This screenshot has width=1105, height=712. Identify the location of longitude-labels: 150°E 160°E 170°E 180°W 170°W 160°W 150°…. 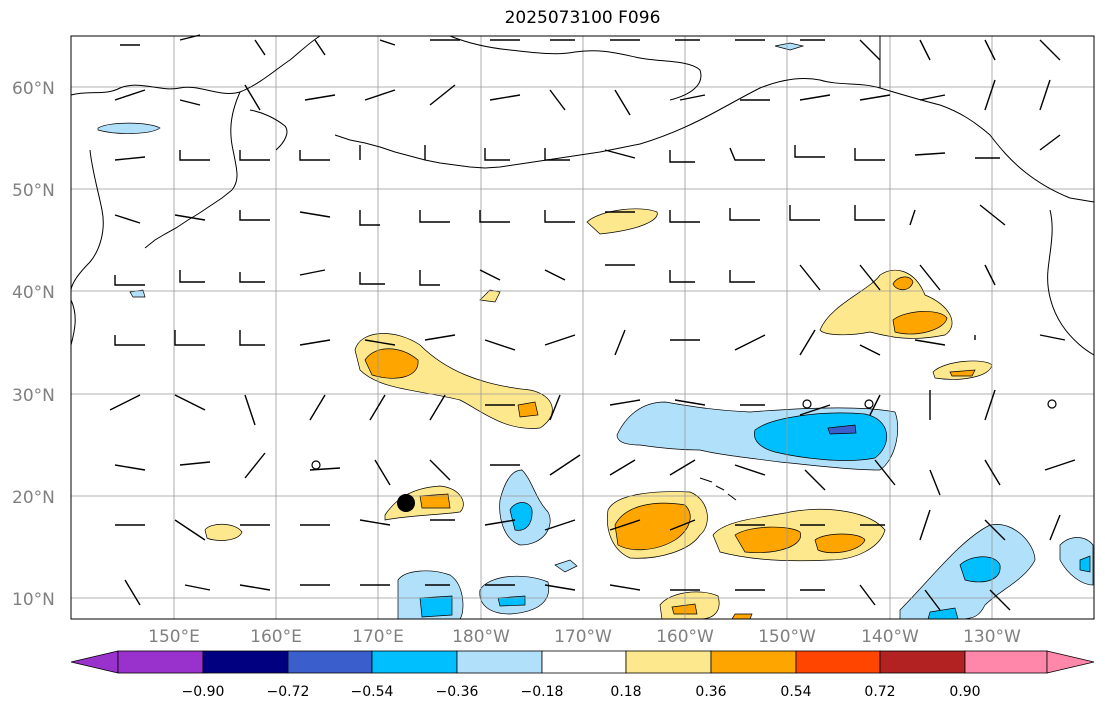
(584, 637).